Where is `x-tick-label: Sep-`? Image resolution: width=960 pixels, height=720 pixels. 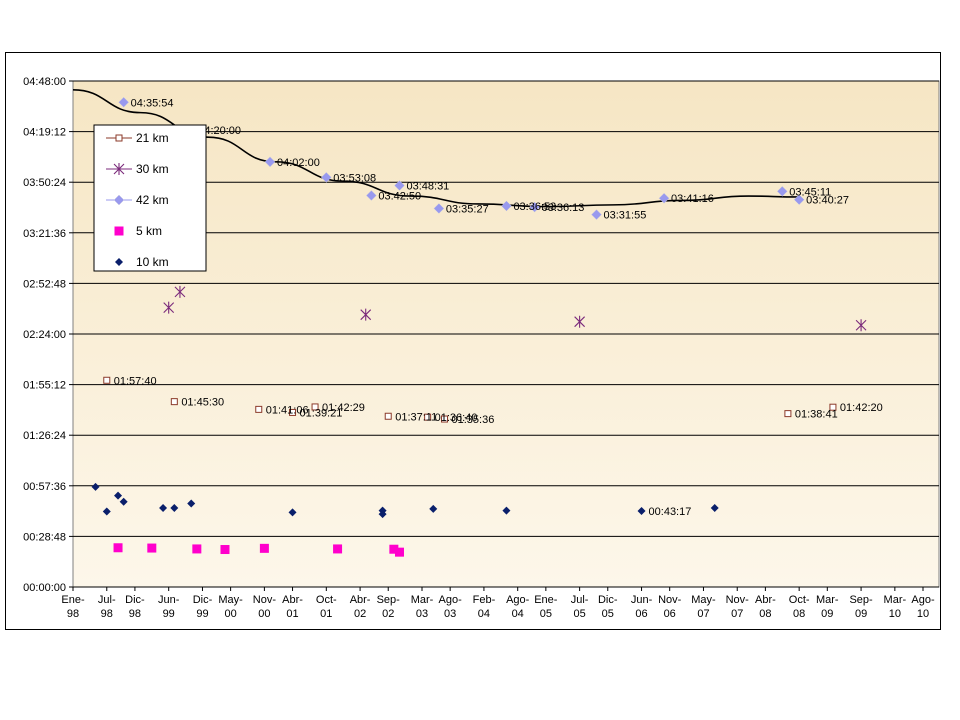 x-tick-label: Sep- is located at coordinates (389, 600).